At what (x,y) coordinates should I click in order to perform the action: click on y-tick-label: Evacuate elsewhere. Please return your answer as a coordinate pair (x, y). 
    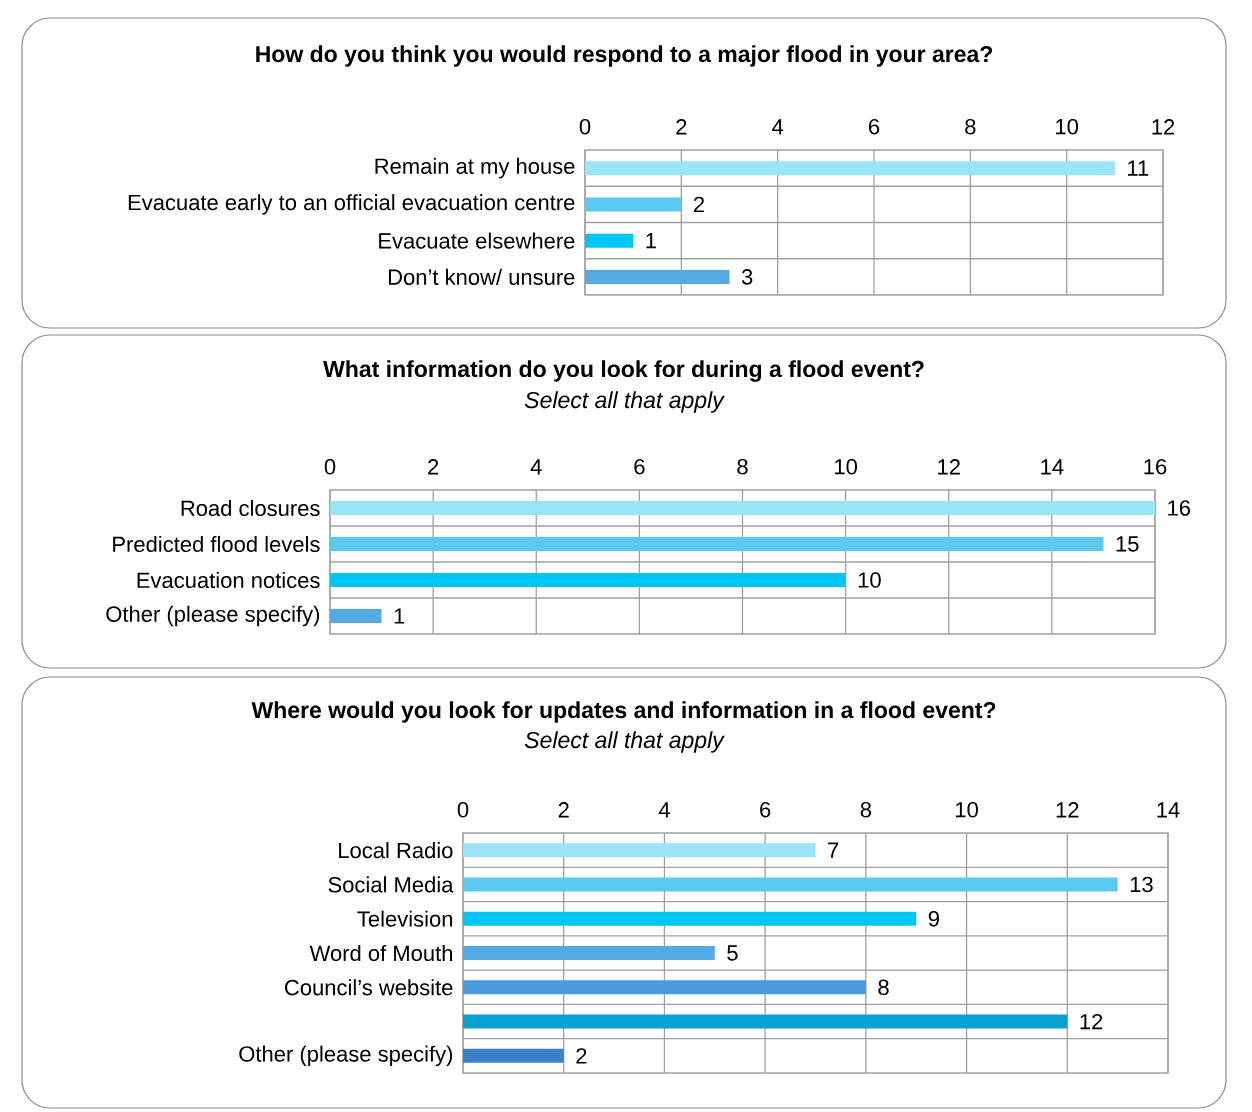
    Looking at the image, I should click on (477, 240).